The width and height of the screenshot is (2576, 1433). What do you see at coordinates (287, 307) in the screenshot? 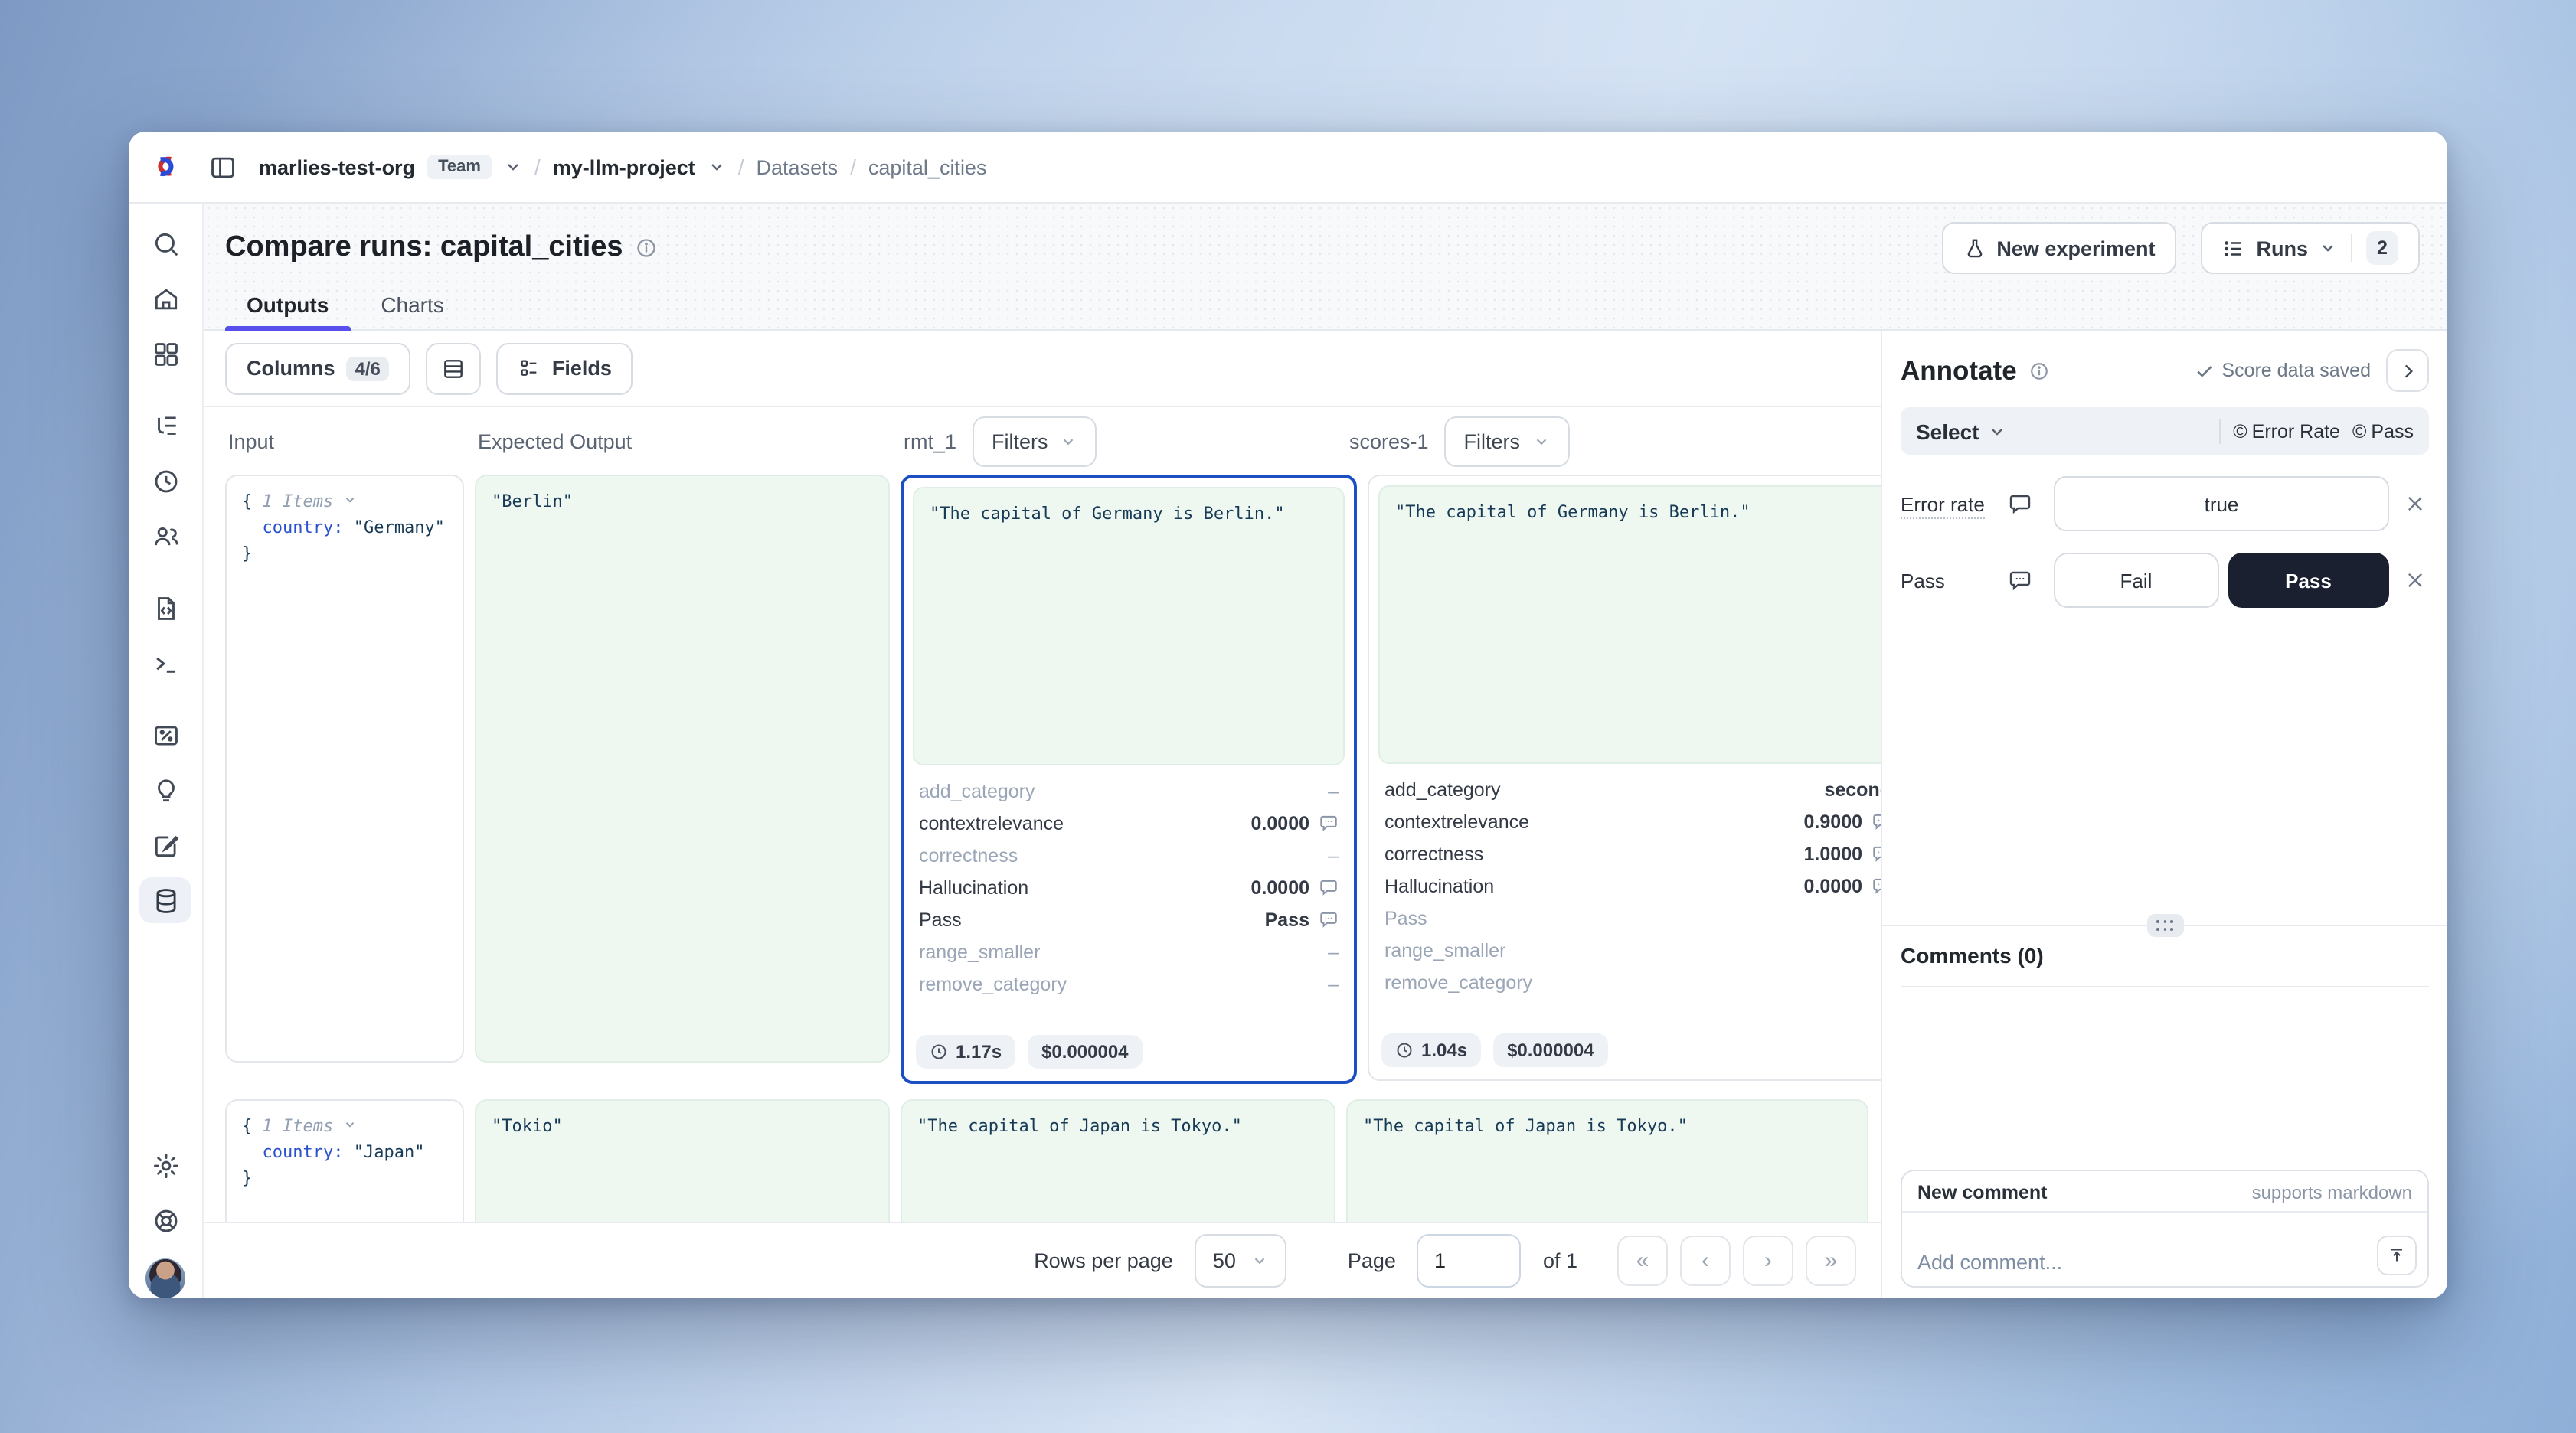
I see `tab-outputs: Outputs` at bounding box center [287, 307].